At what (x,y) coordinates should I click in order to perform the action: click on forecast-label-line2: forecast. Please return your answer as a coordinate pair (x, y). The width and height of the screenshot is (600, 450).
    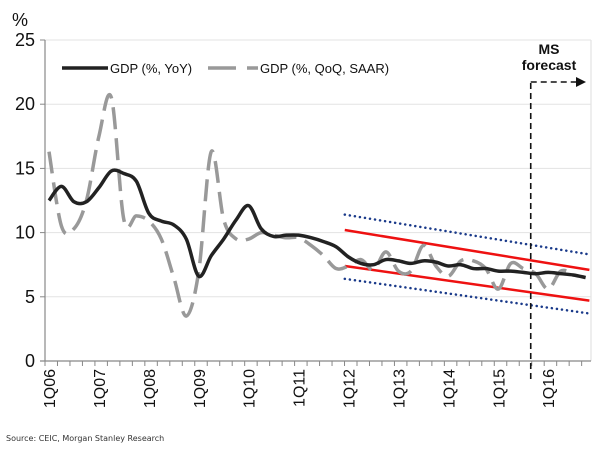
    Looking at the image, I should click on (549, 65).